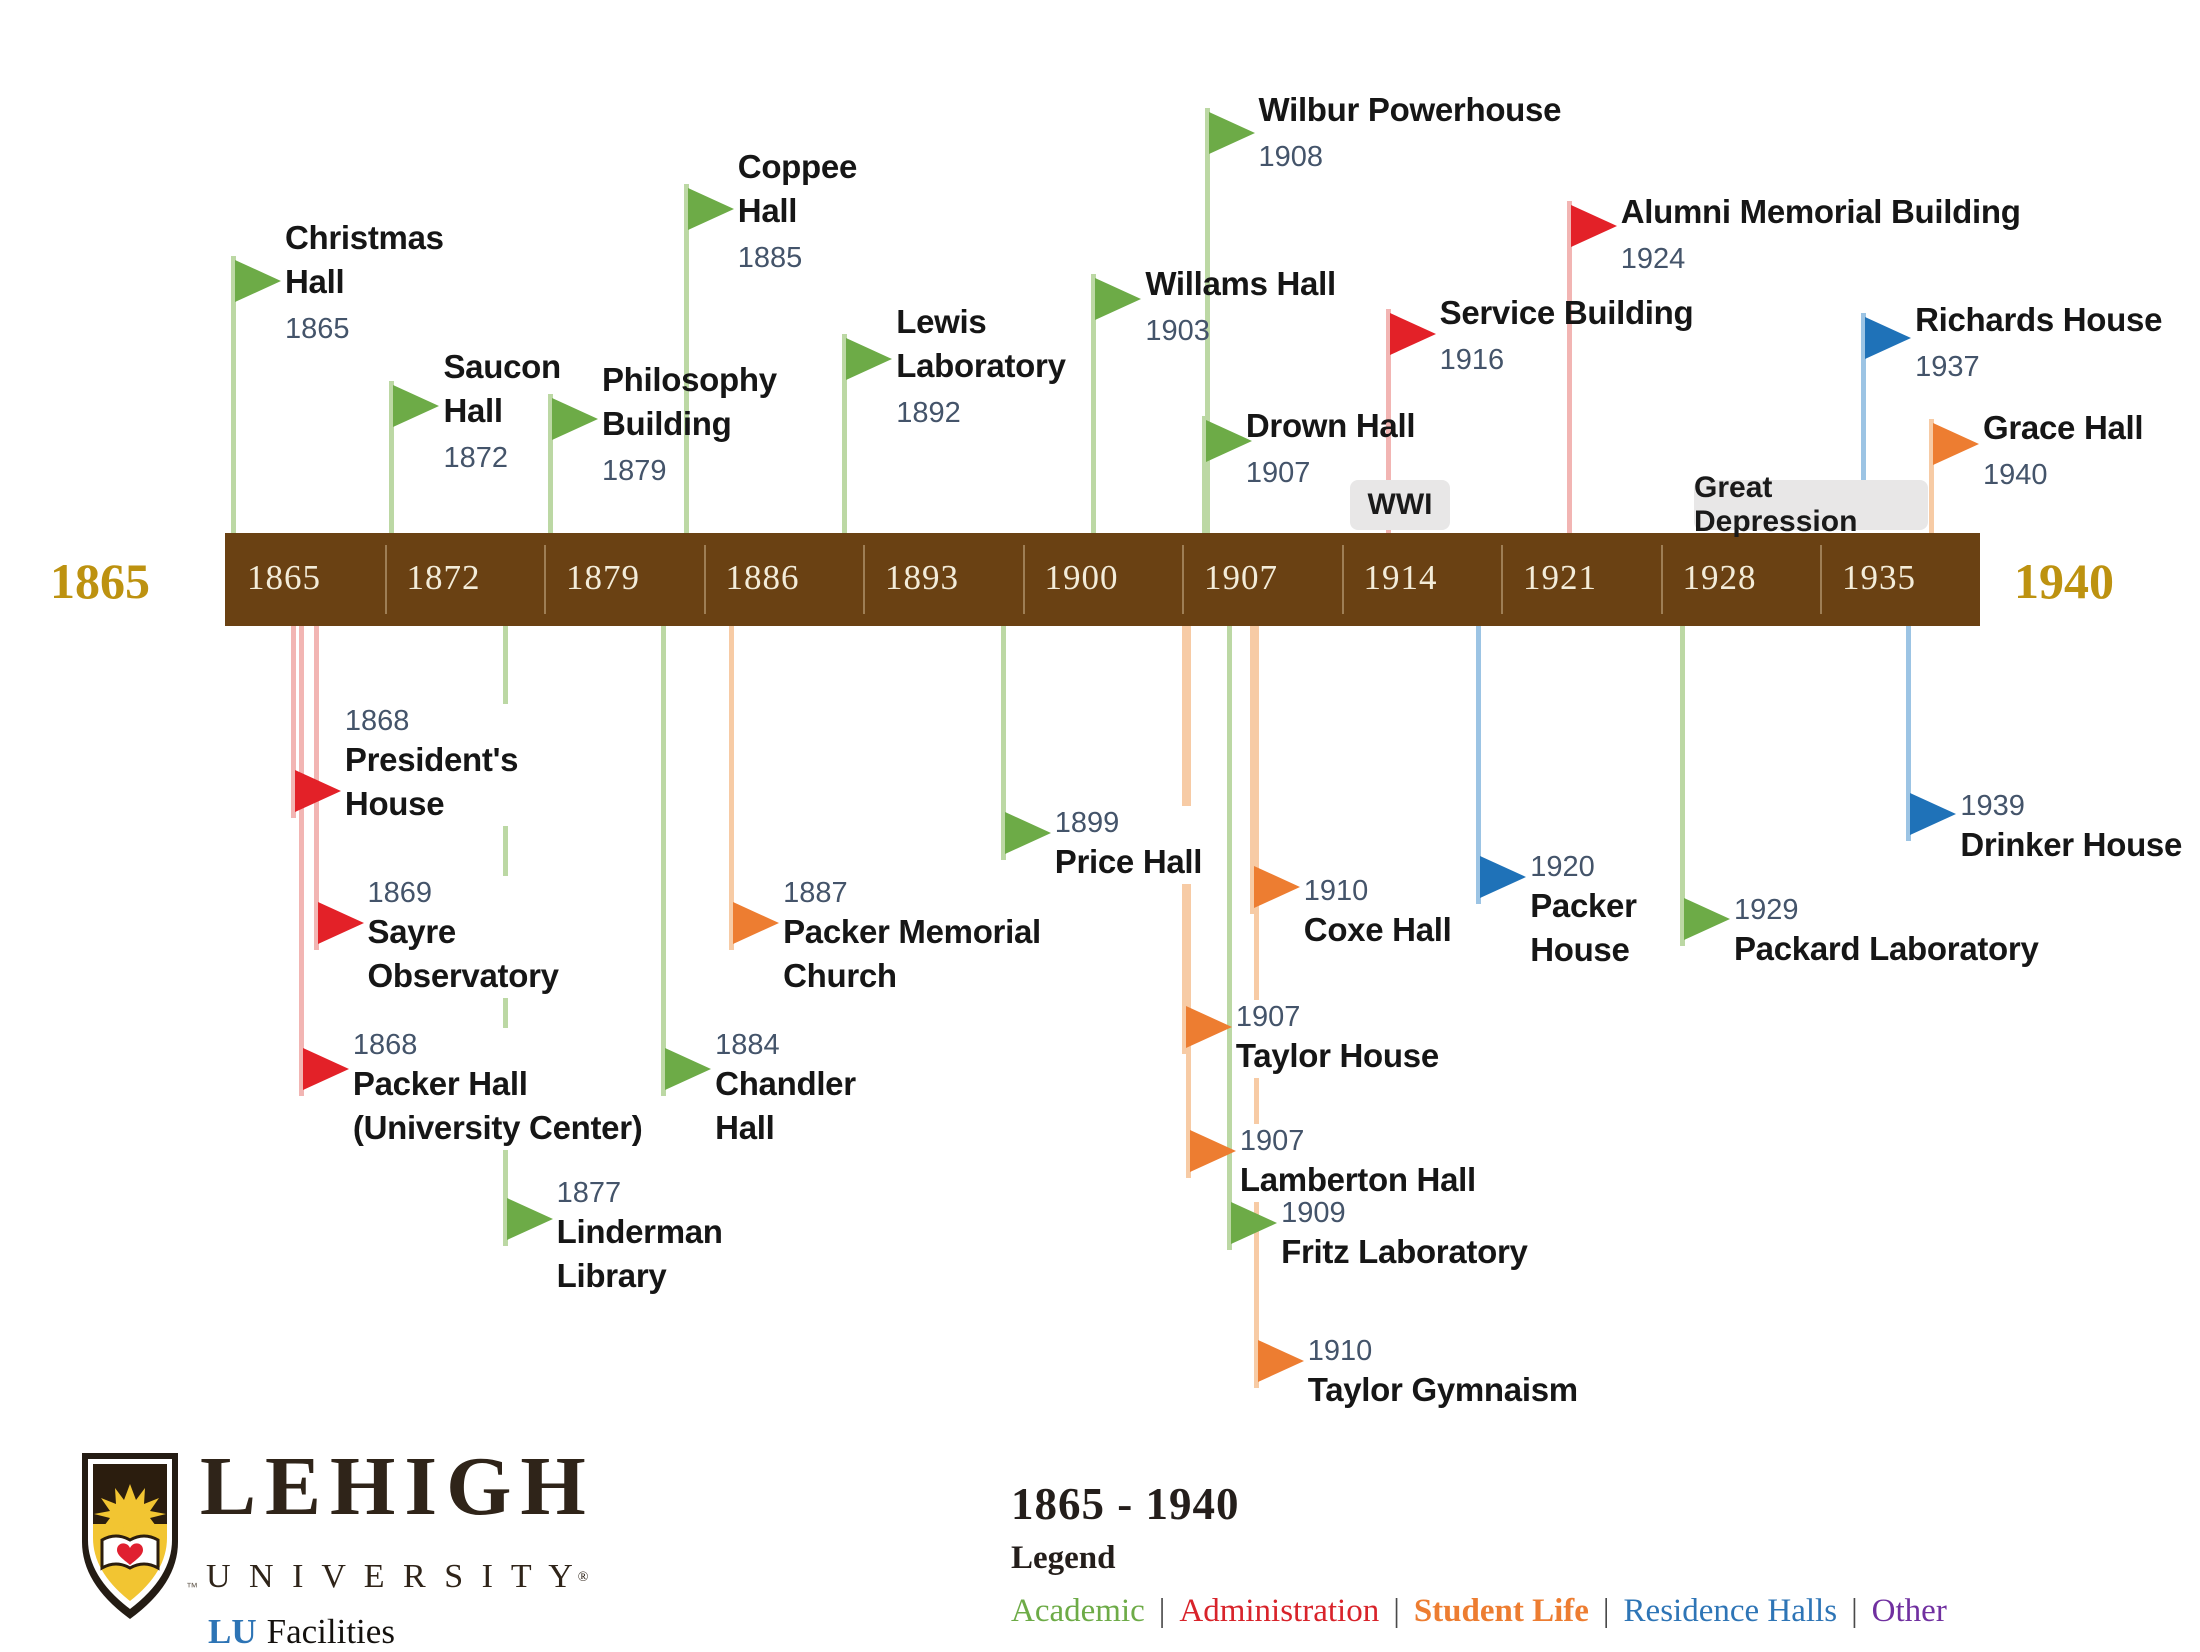 This screenshot has width=2200, height=1652. Describe the element at coordinates (1359, 1163) in the screenshot. I see `label-lamberton-hall: 1907 Lamberton Hall` at that location.